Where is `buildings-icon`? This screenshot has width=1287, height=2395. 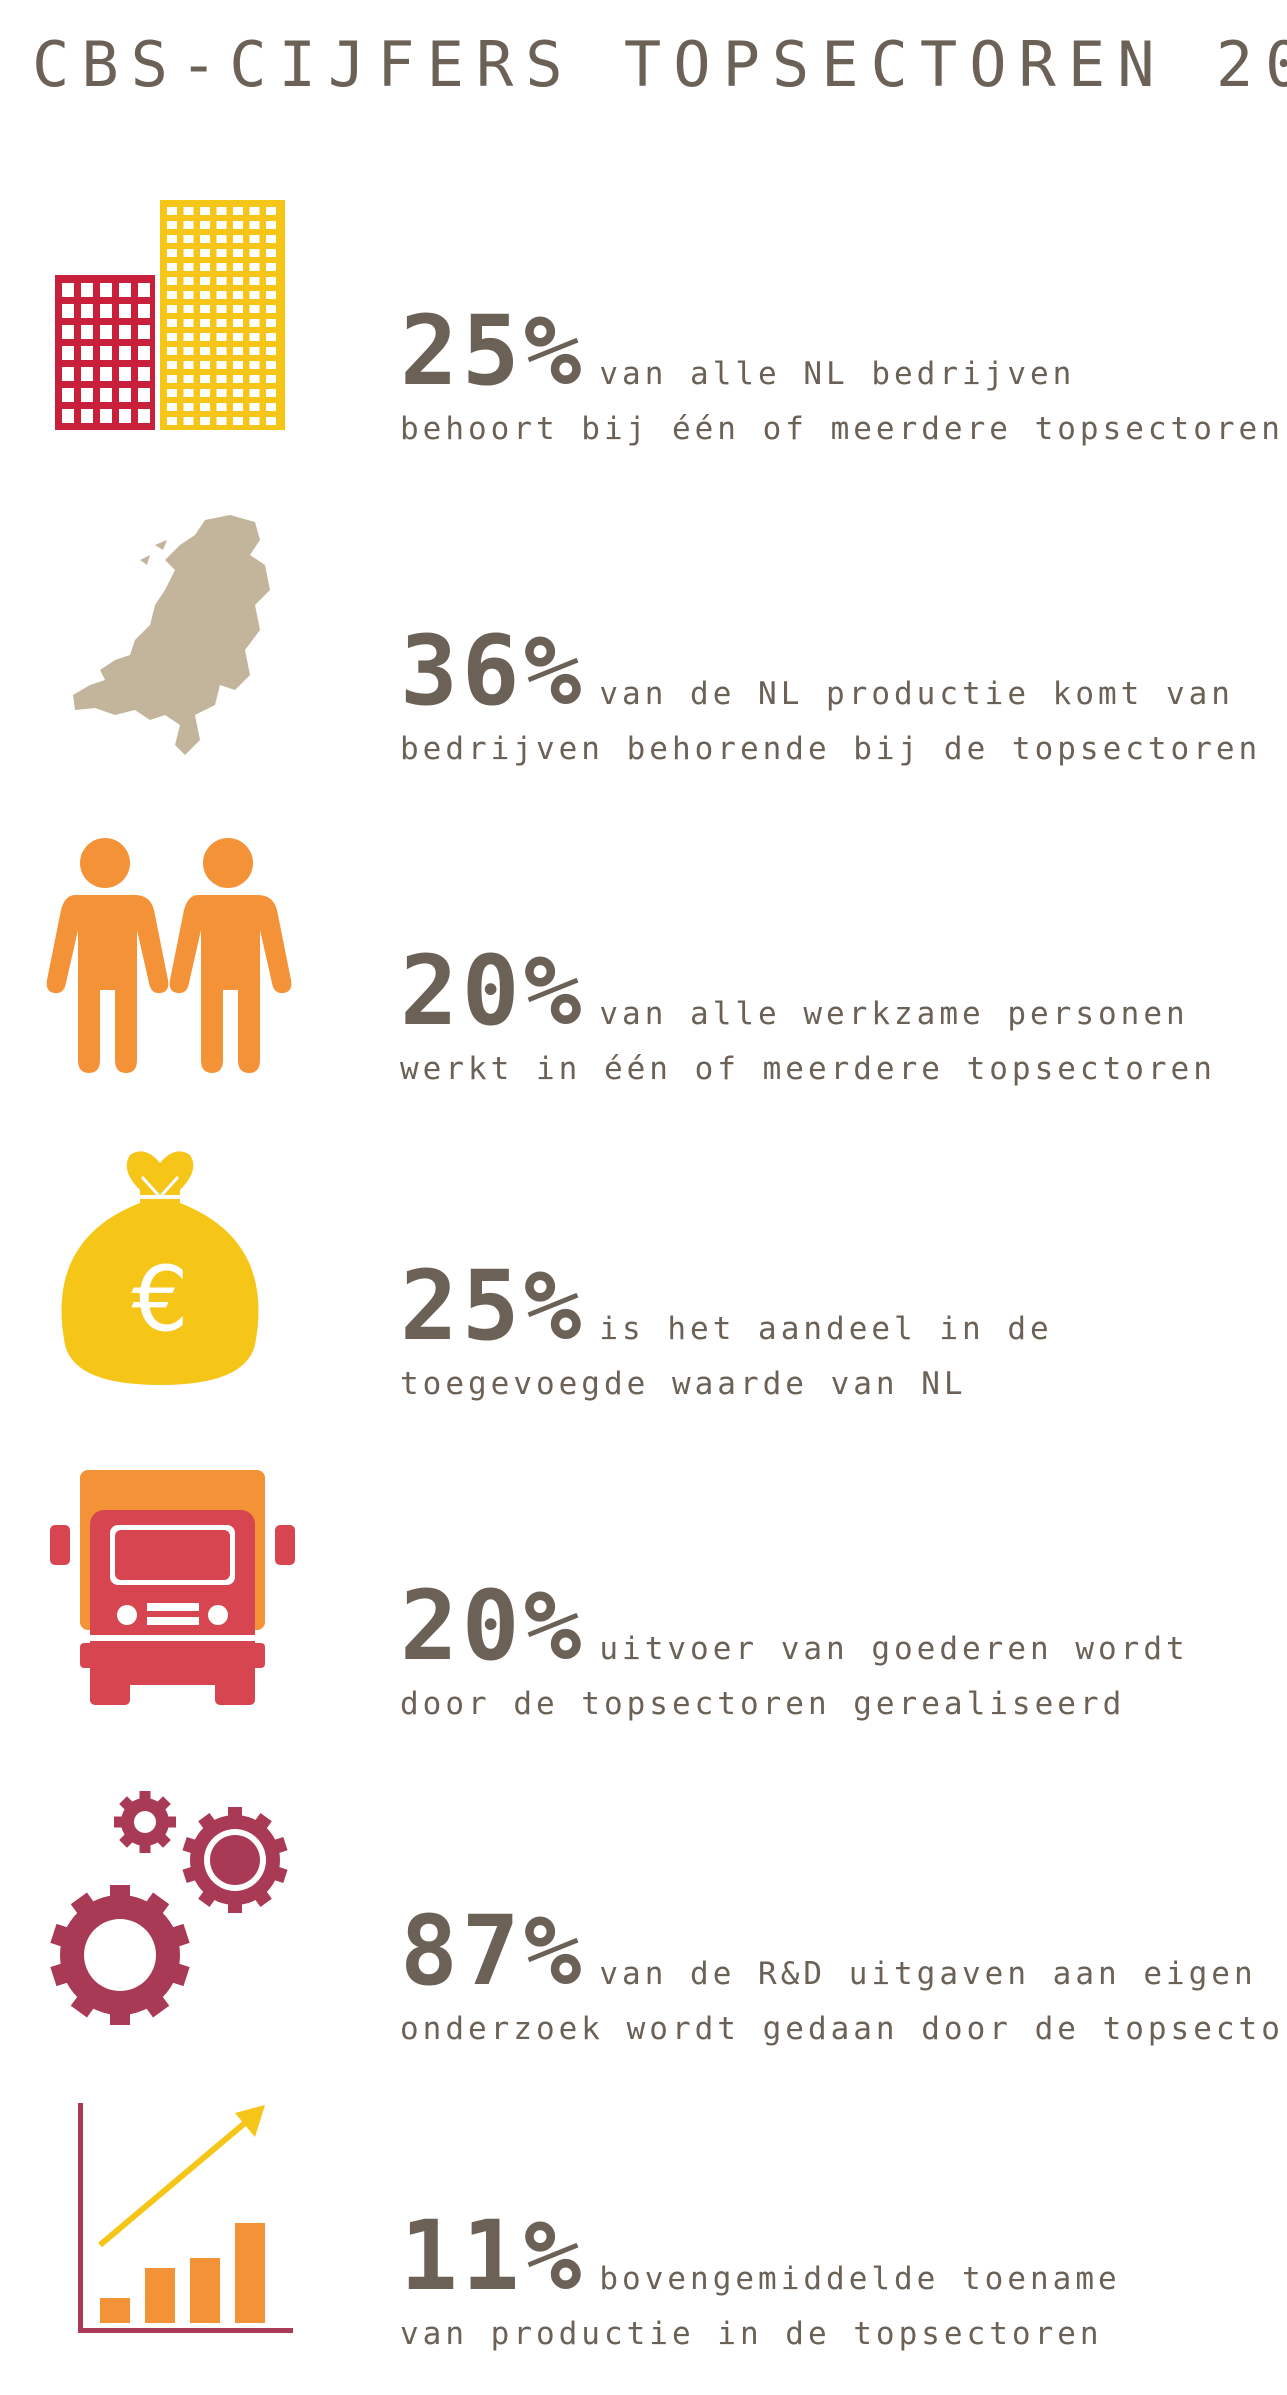
buildings-icon is located at coordinates (180, 320).